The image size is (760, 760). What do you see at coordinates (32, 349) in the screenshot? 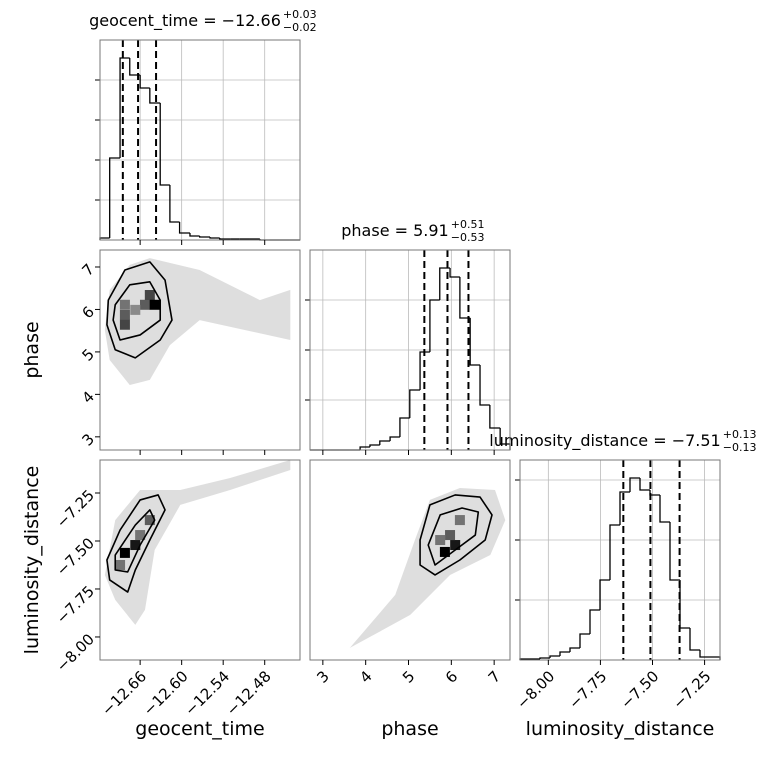
I see `y-axis-label: phase` at bounding box center [32, 349].